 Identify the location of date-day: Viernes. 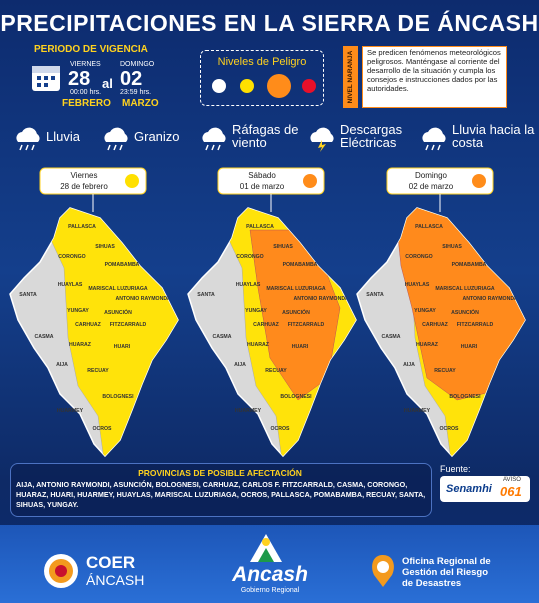
(84, 175).